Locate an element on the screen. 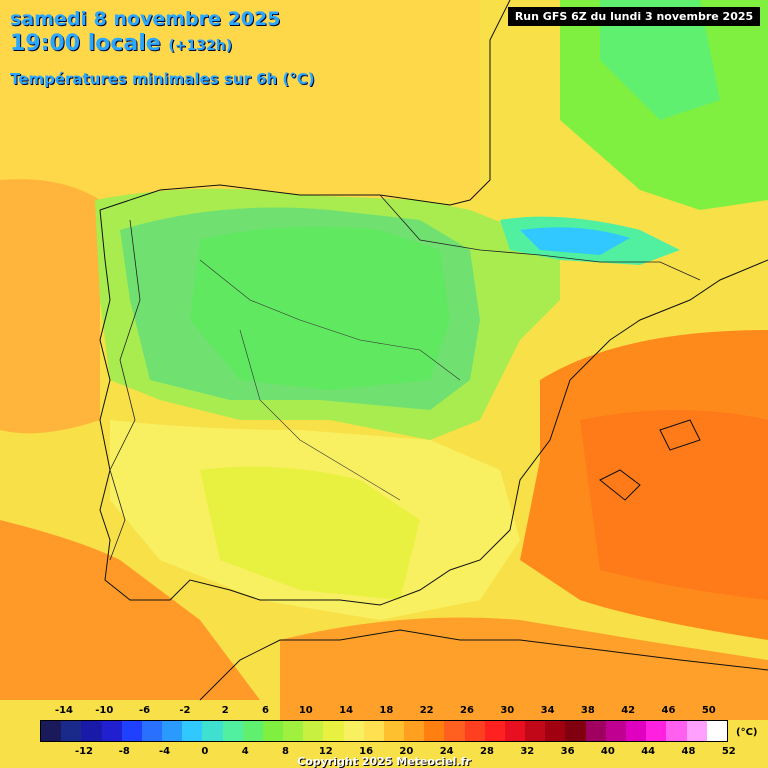  legend-label: 6 is located at coordinates (265, 710).